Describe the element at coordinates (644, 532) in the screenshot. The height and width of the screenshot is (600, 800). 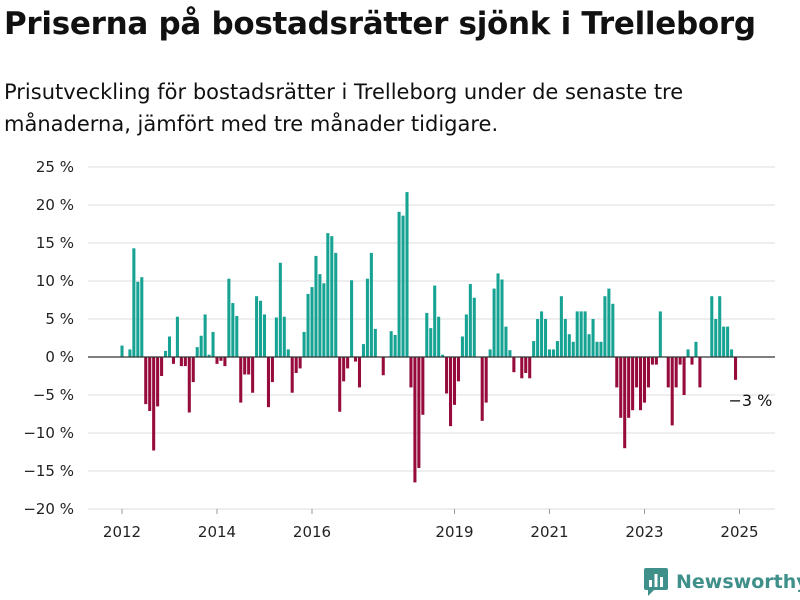
I see `x-tick-label: 2023` at that location.